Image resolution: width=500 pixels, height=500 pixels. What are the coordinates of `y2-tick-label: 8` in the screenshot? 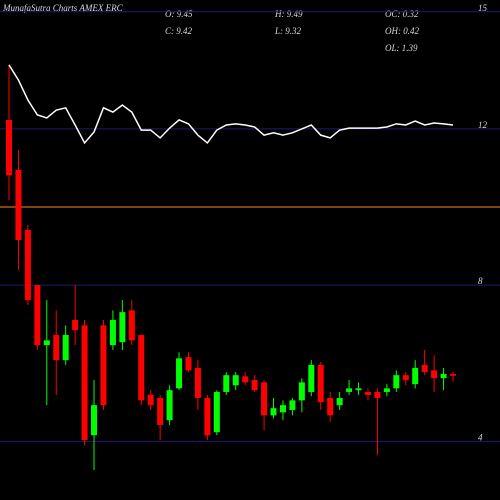 It's located at (480, 281).